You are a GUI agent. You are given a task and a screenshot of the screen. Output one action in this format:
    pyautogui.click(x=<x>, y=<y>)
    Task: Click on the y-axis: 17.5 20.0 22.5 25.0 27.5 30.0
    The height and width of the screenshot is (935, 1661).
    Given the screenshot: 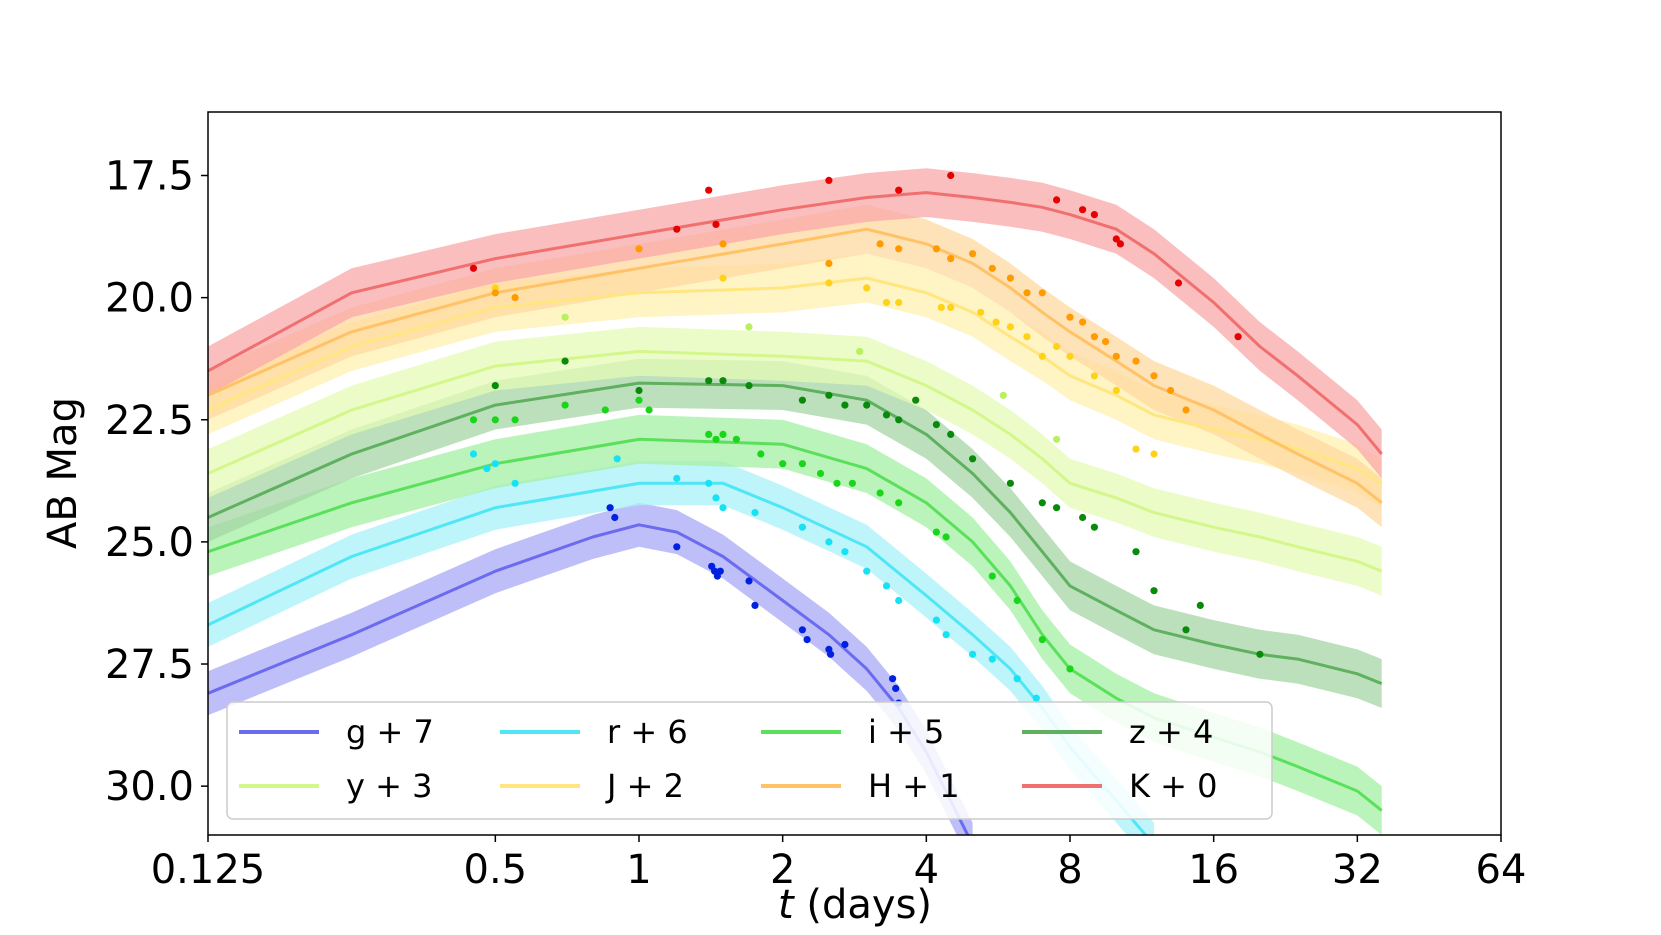 What is the action you would take?
    pyautogui.click(x=156, y=482)
    